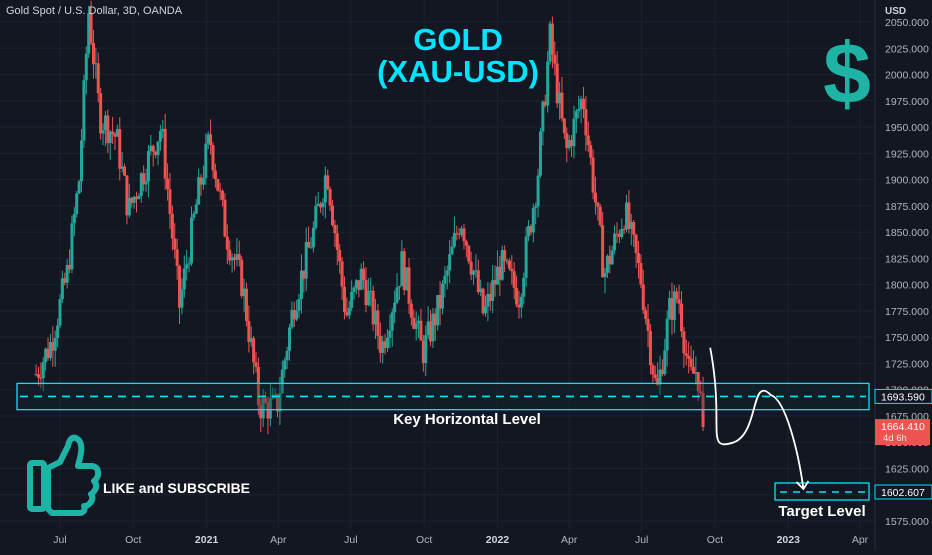  I want to click on time-tick-label: Oct, so click(133, 540).